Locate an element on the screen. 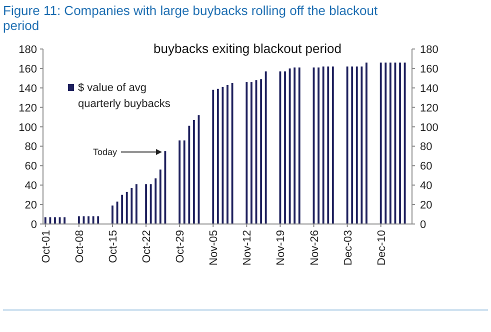 The height and width of the screenshot is (332, 491). y-tick-label: 160 is located at coordinates (27, 69).